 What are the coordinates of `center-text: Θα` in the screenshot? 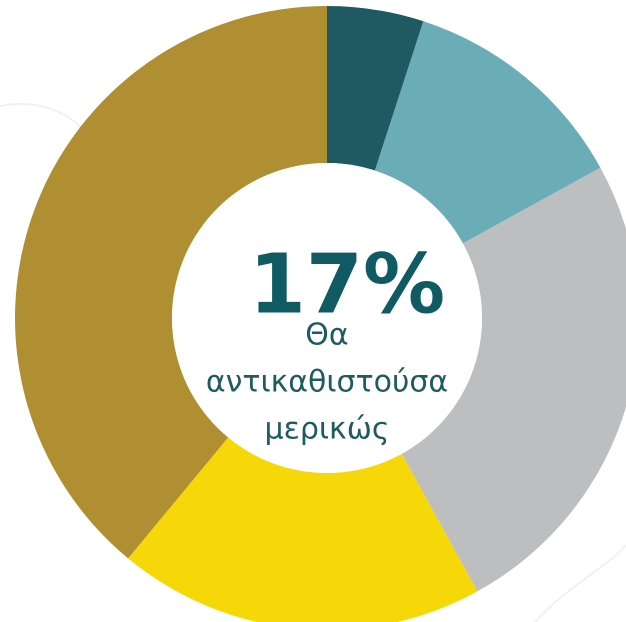 It's located at (326, 335).